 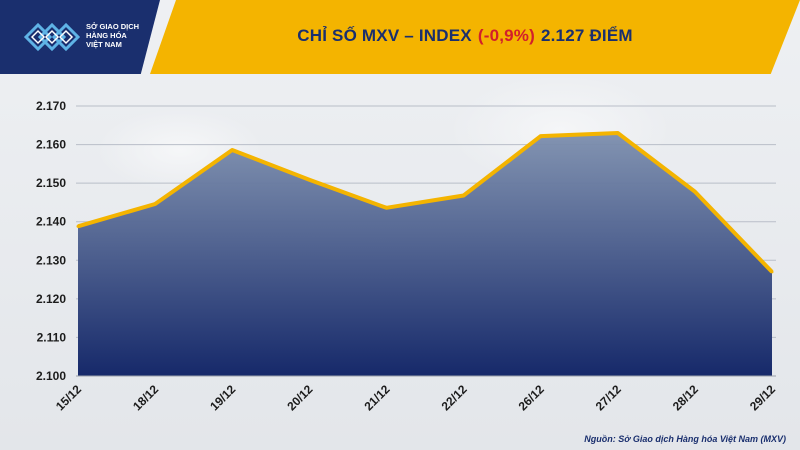 I want to click on y-axis: 2.100 2.110 2.120 2.130 2.140 2.150 2.160 2.170, so click(x=51, y=241).